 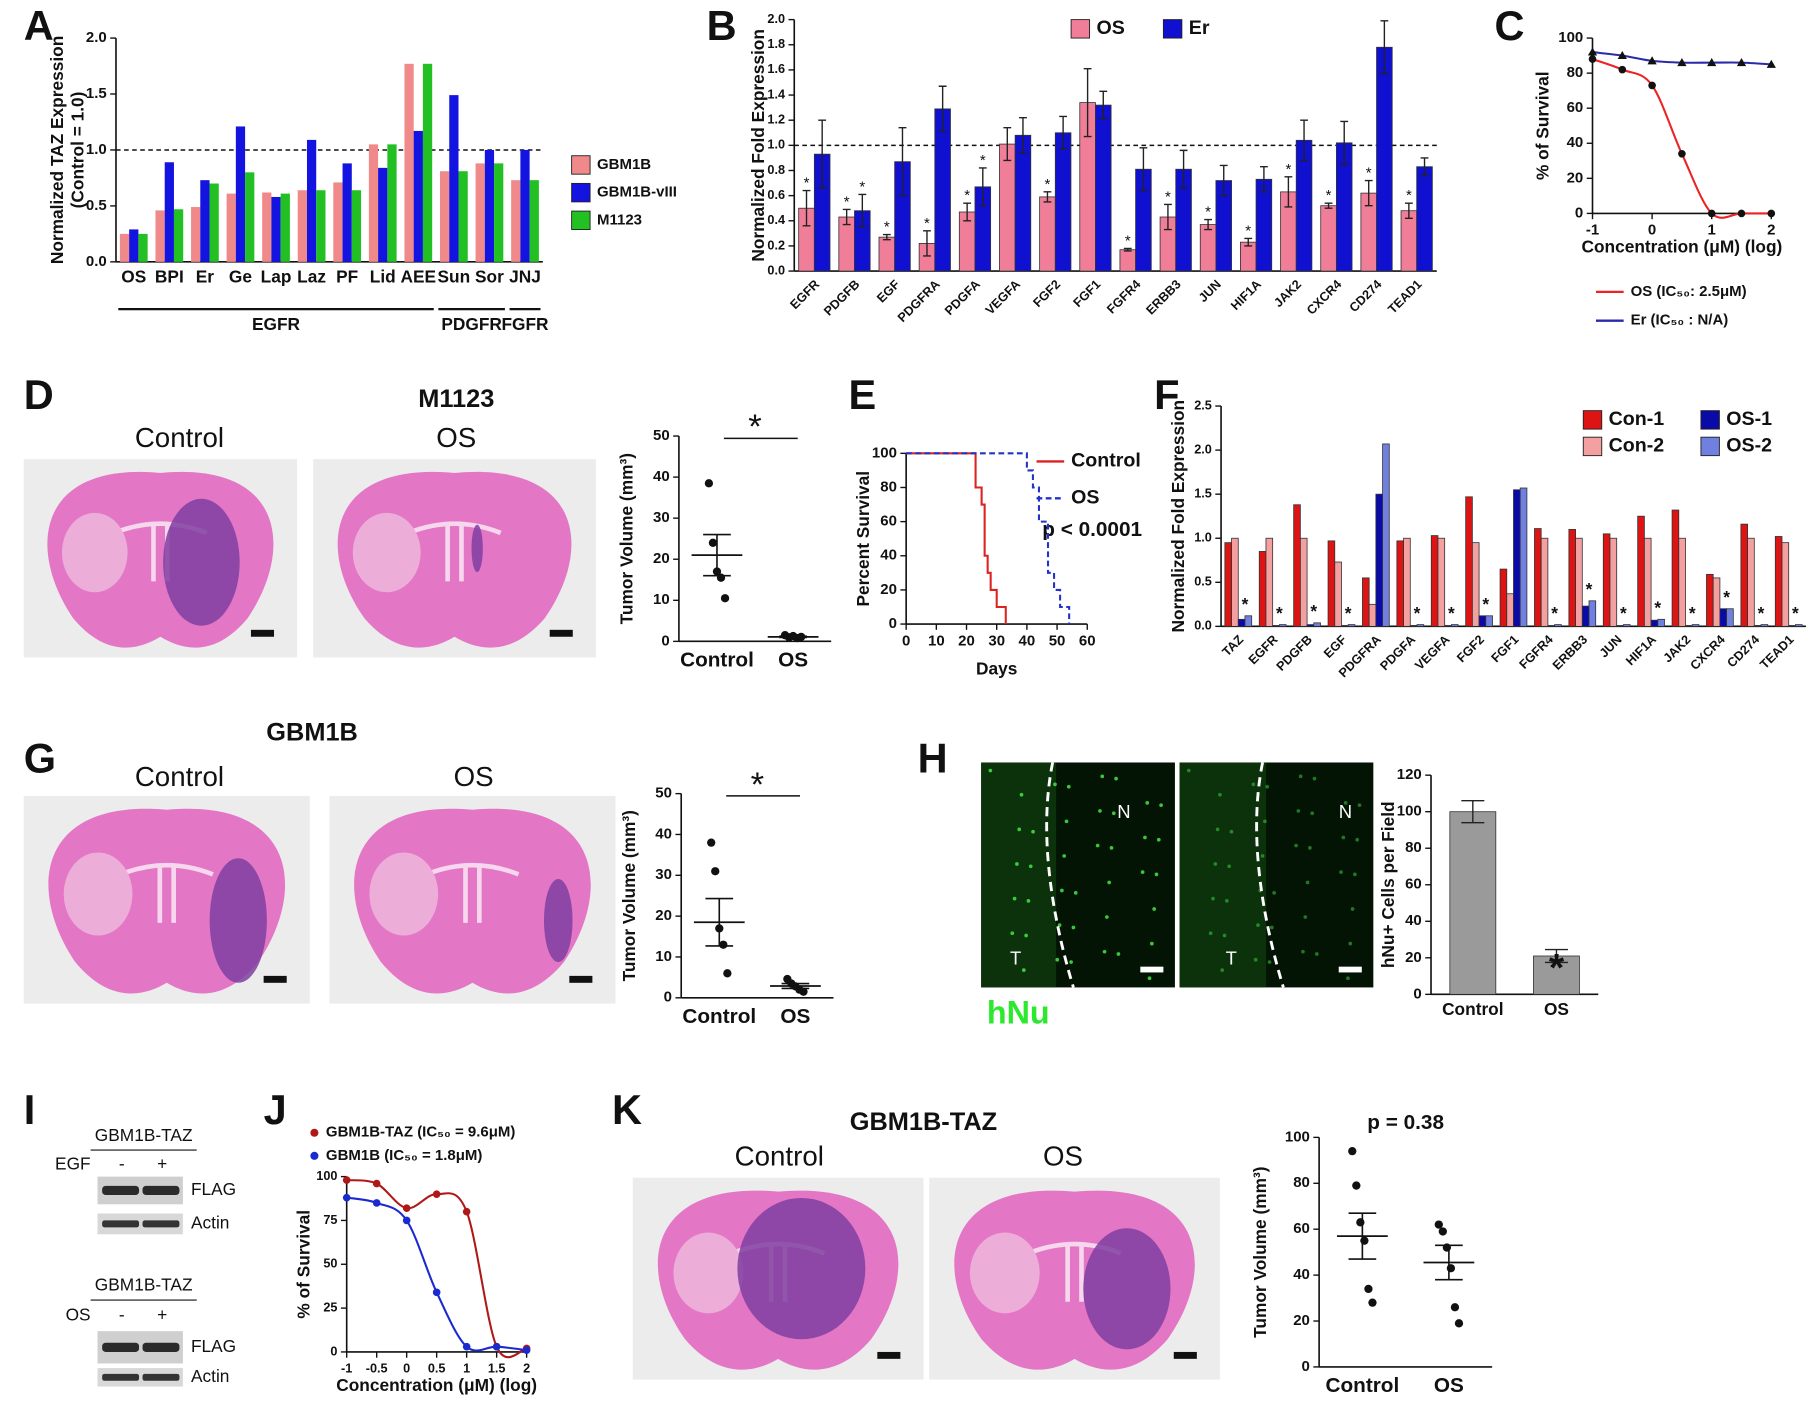 I want to click on treatment-label: OS, so click(x=78, y=1315).